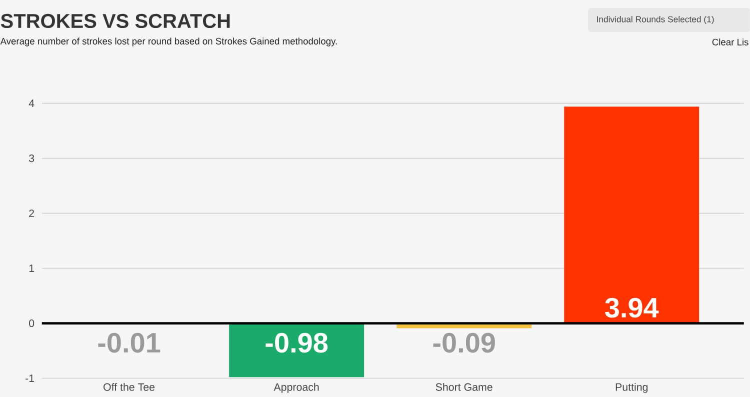 The width and height of the screenshot is (750, 397). What do you see at coordinates (730, 42) in the screenshot?
I see `text: Clear Lis` at bounding box center [730, 42].